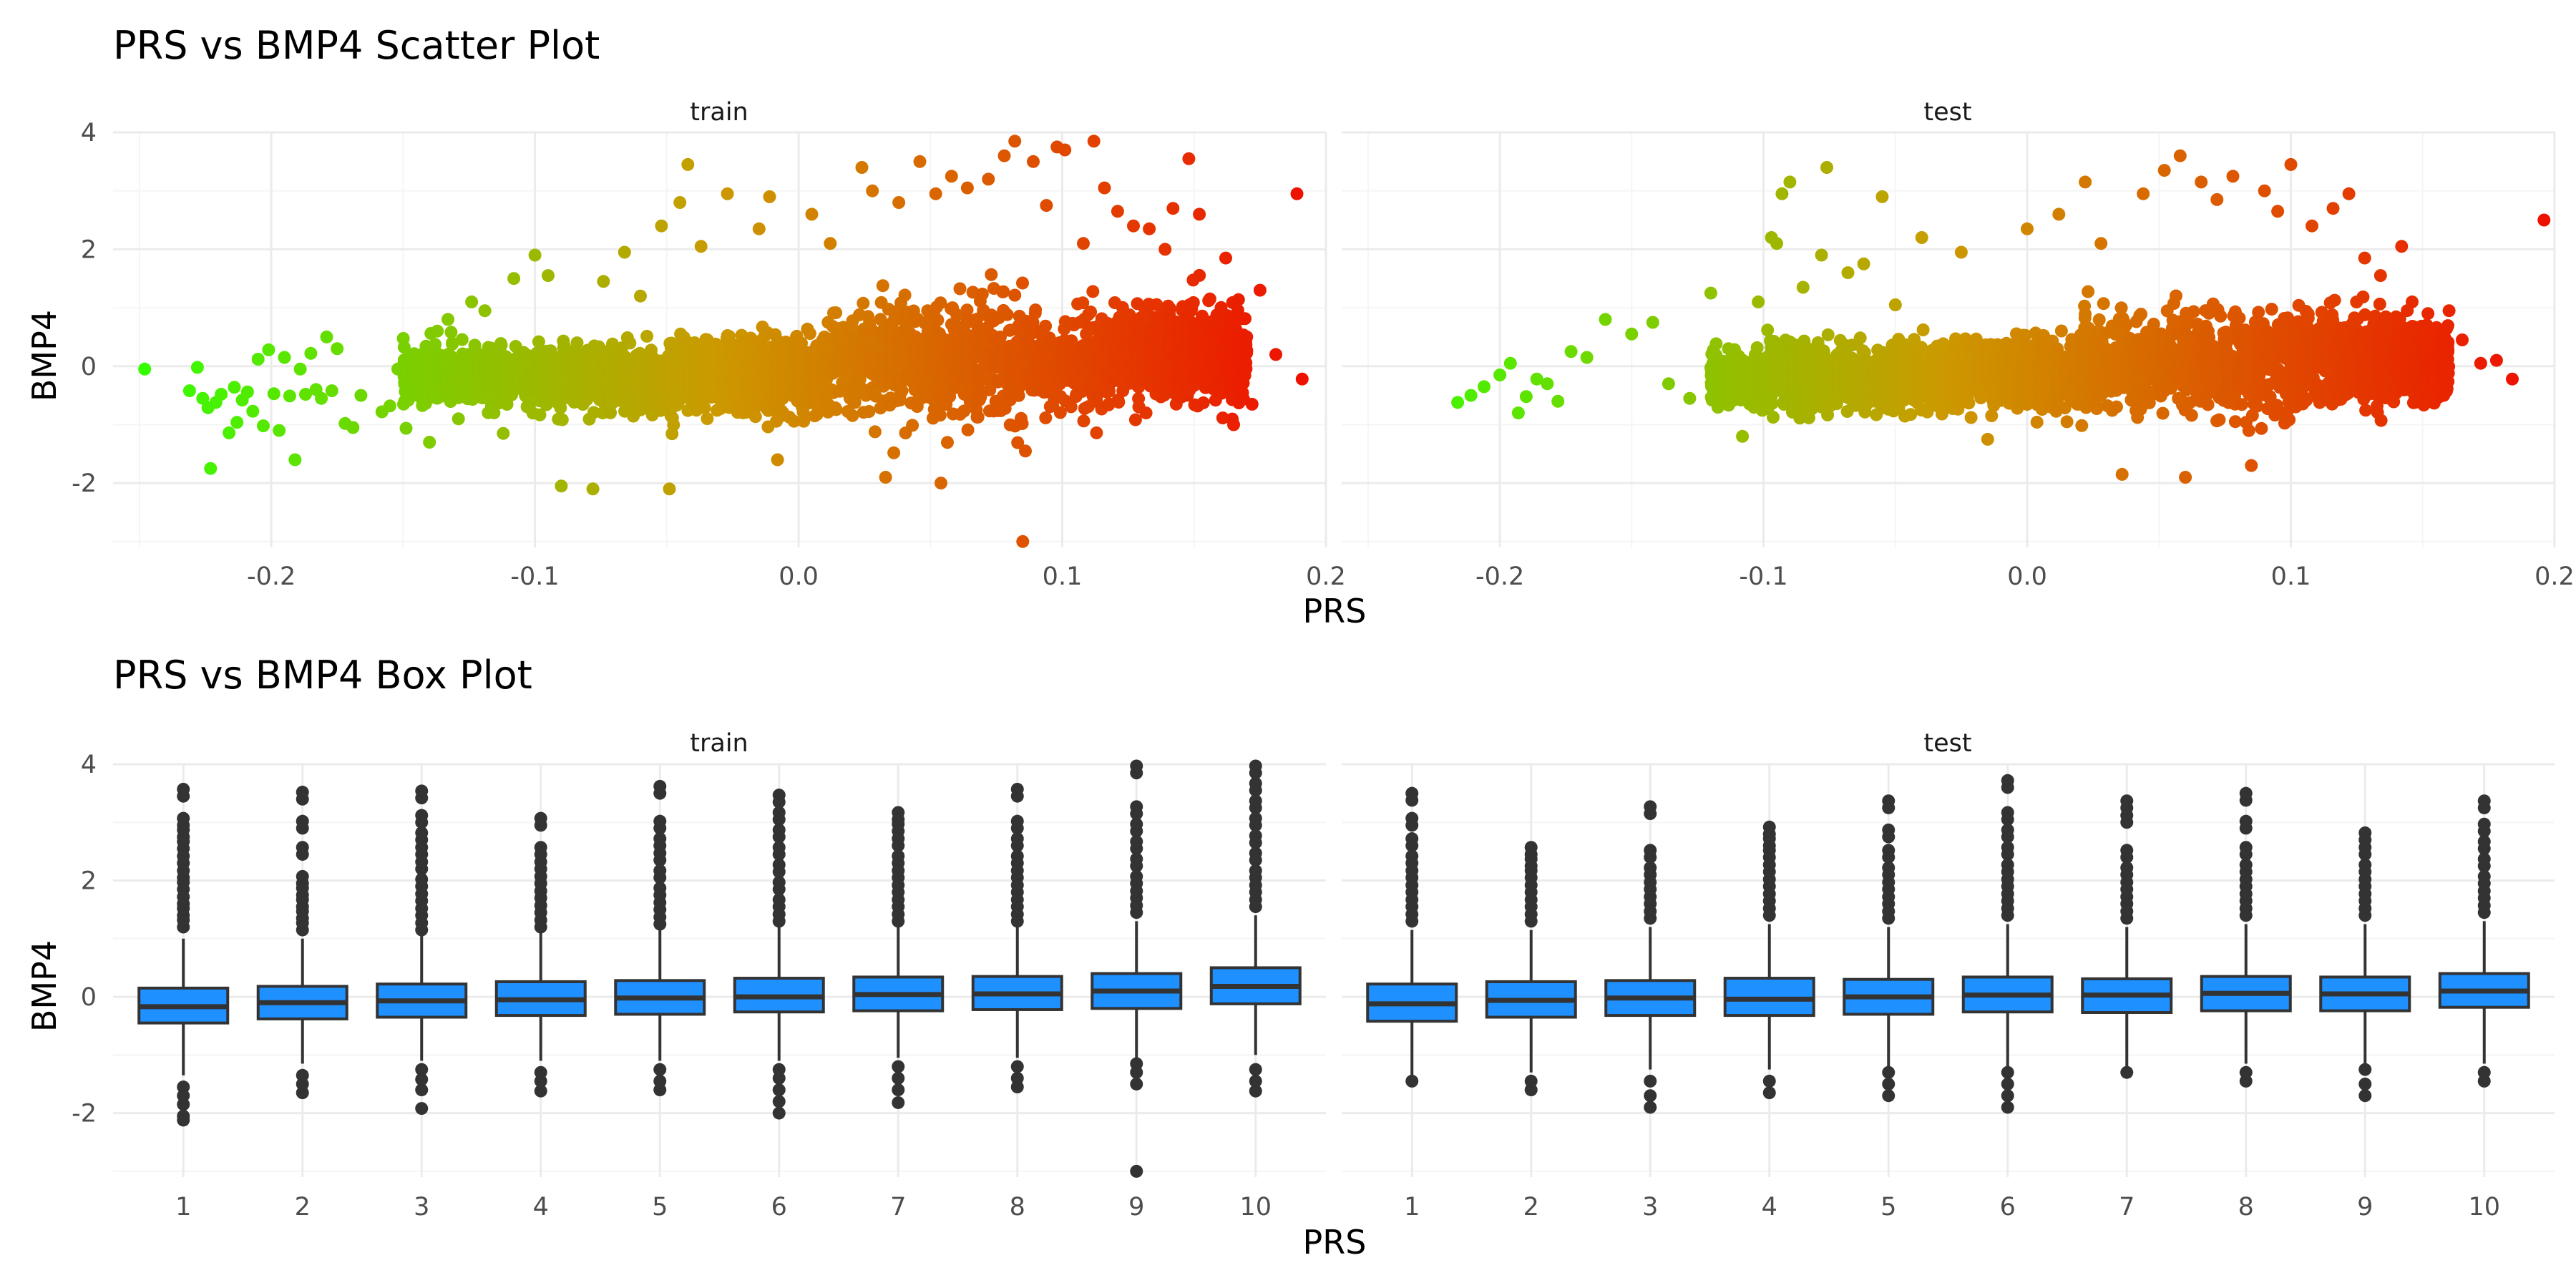 The width and height of the screenshot is (2576, 1288). What do you see at coordinates (356, 45) in the screenshot?
I see `scatter-title: PRS vs BMP4 Scatter Plot` at bounding box center [356, 45].